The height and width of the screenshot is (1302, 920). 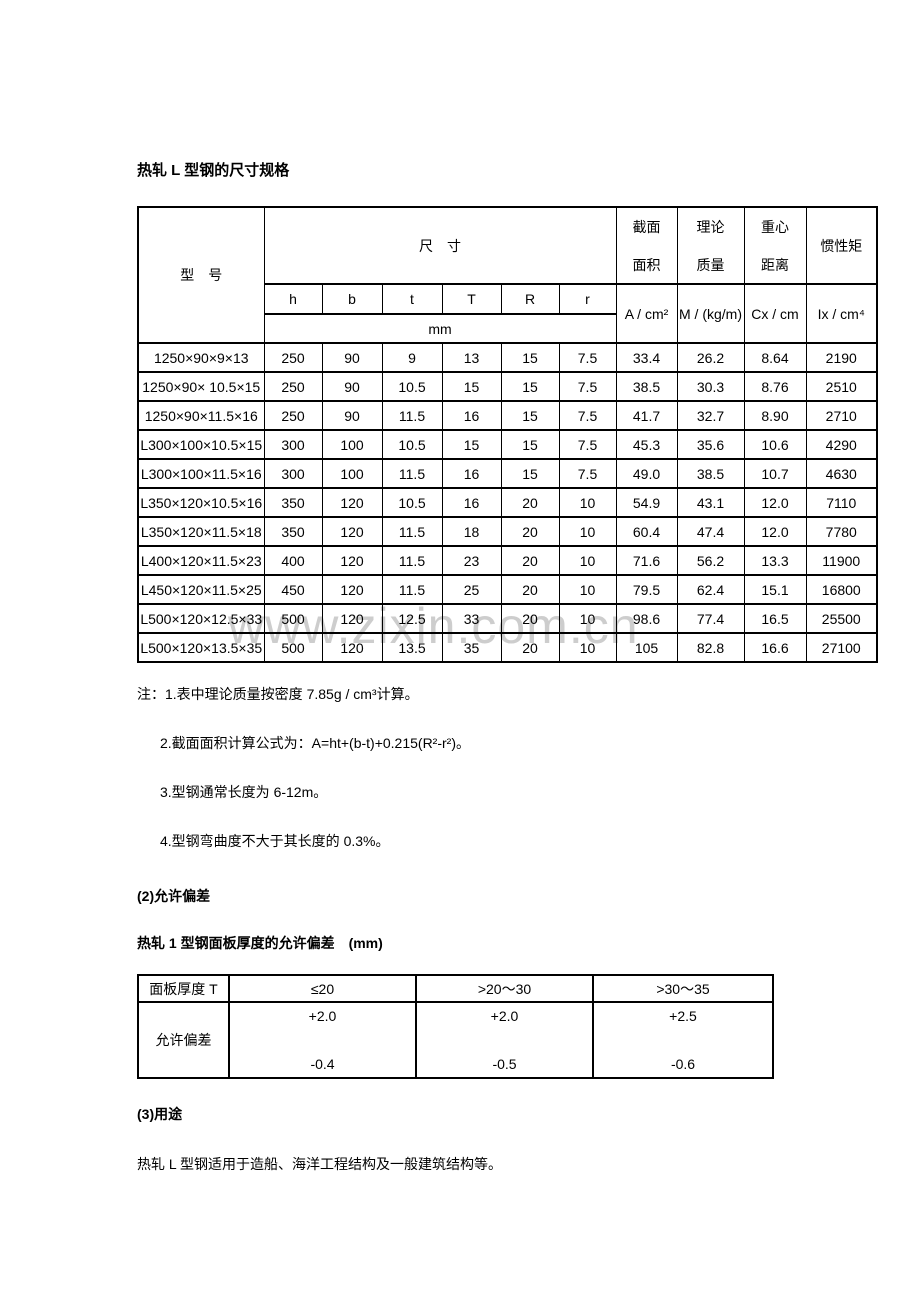 What do you see at coordinates (710, 313) in the screenshot?
I see `mass-unit: M / (kg/m)` at bounding box center [710, 313].